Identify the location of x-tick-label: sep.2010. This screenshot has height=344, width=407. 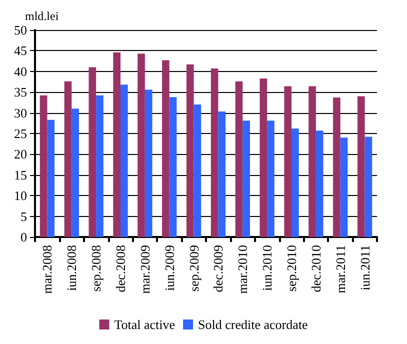
(291, 268).